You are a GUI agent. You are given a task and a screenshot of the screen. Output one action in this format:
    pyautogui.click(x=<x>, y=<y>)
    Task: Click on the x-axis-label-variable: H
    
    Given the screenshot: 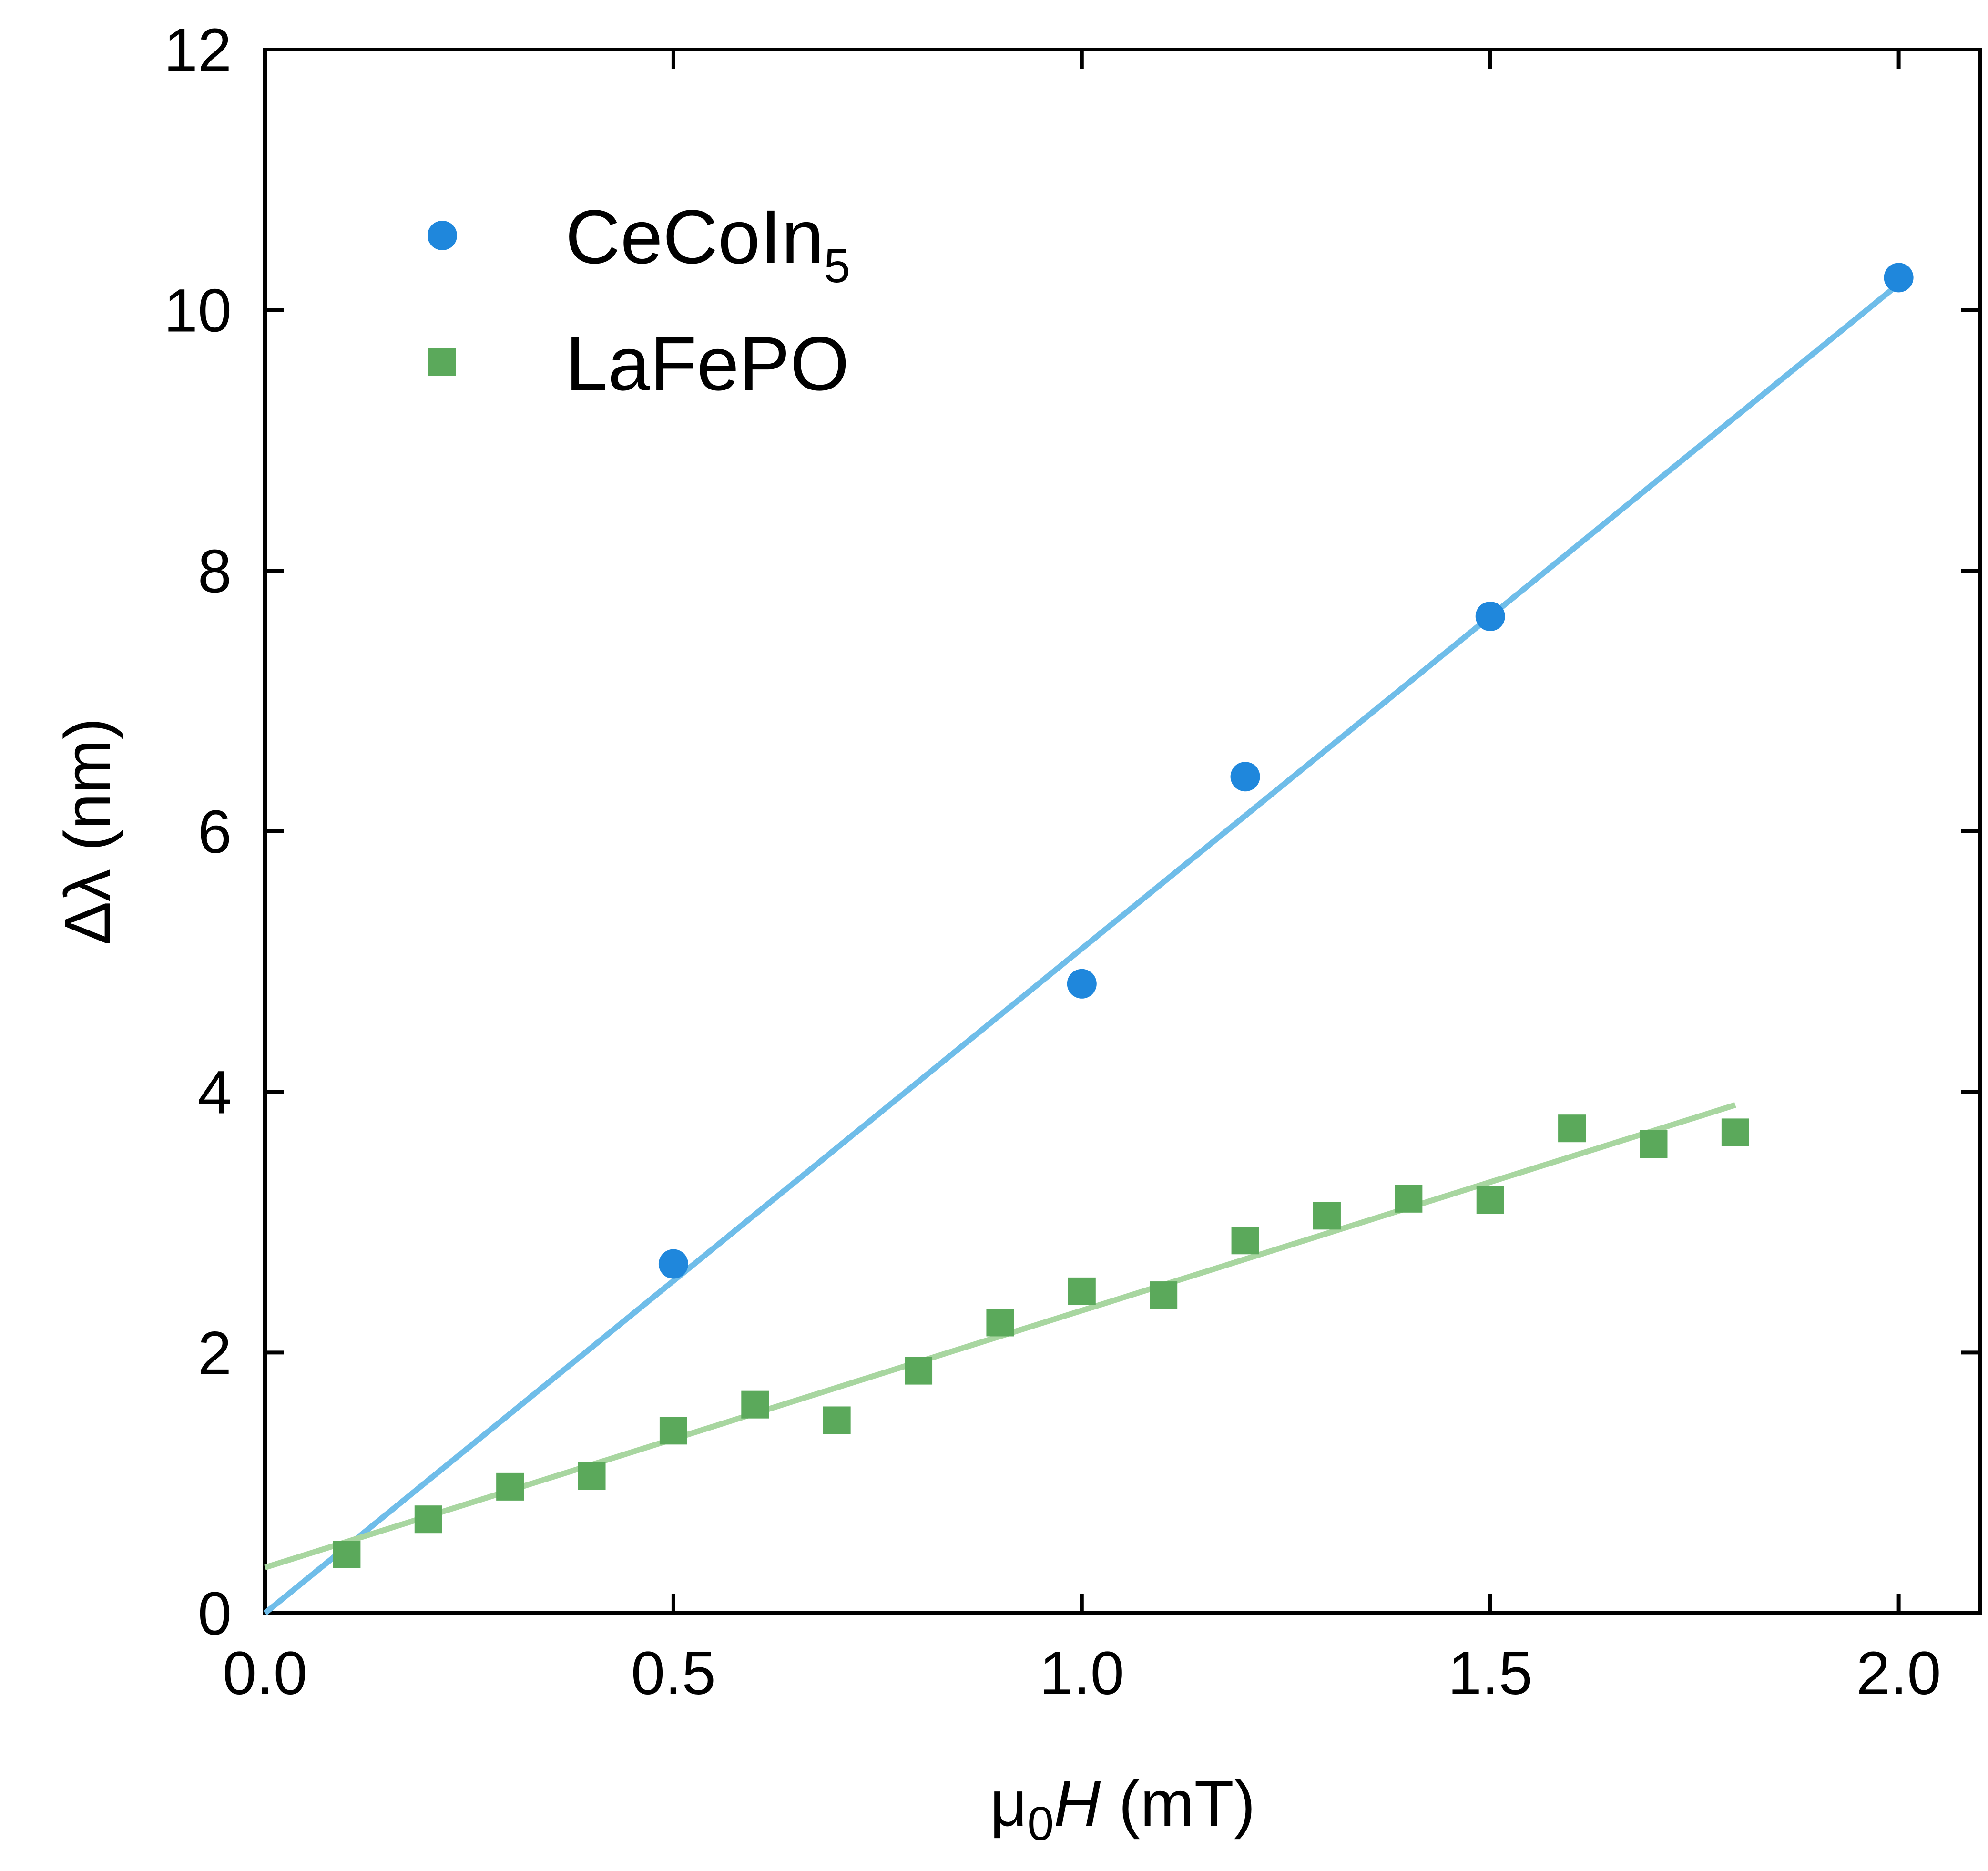 What is the action you would take?
    pyautogui.click(x=1077, y=1803)
    